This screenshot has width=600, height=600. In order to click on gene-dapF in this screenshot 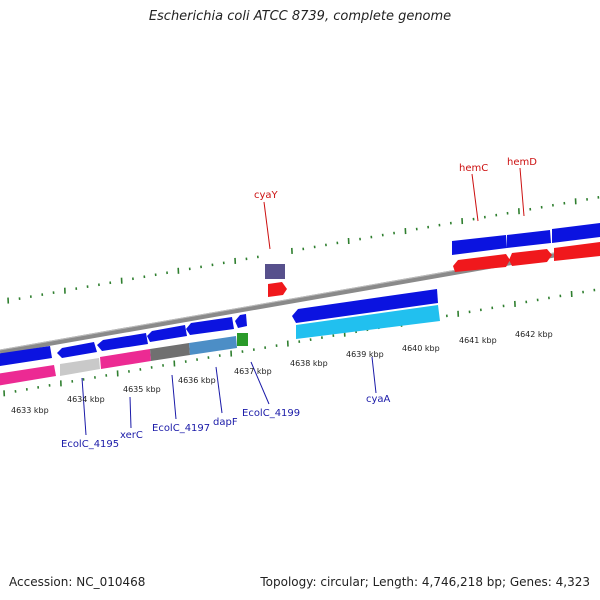, I will do `click(210, 326)`.